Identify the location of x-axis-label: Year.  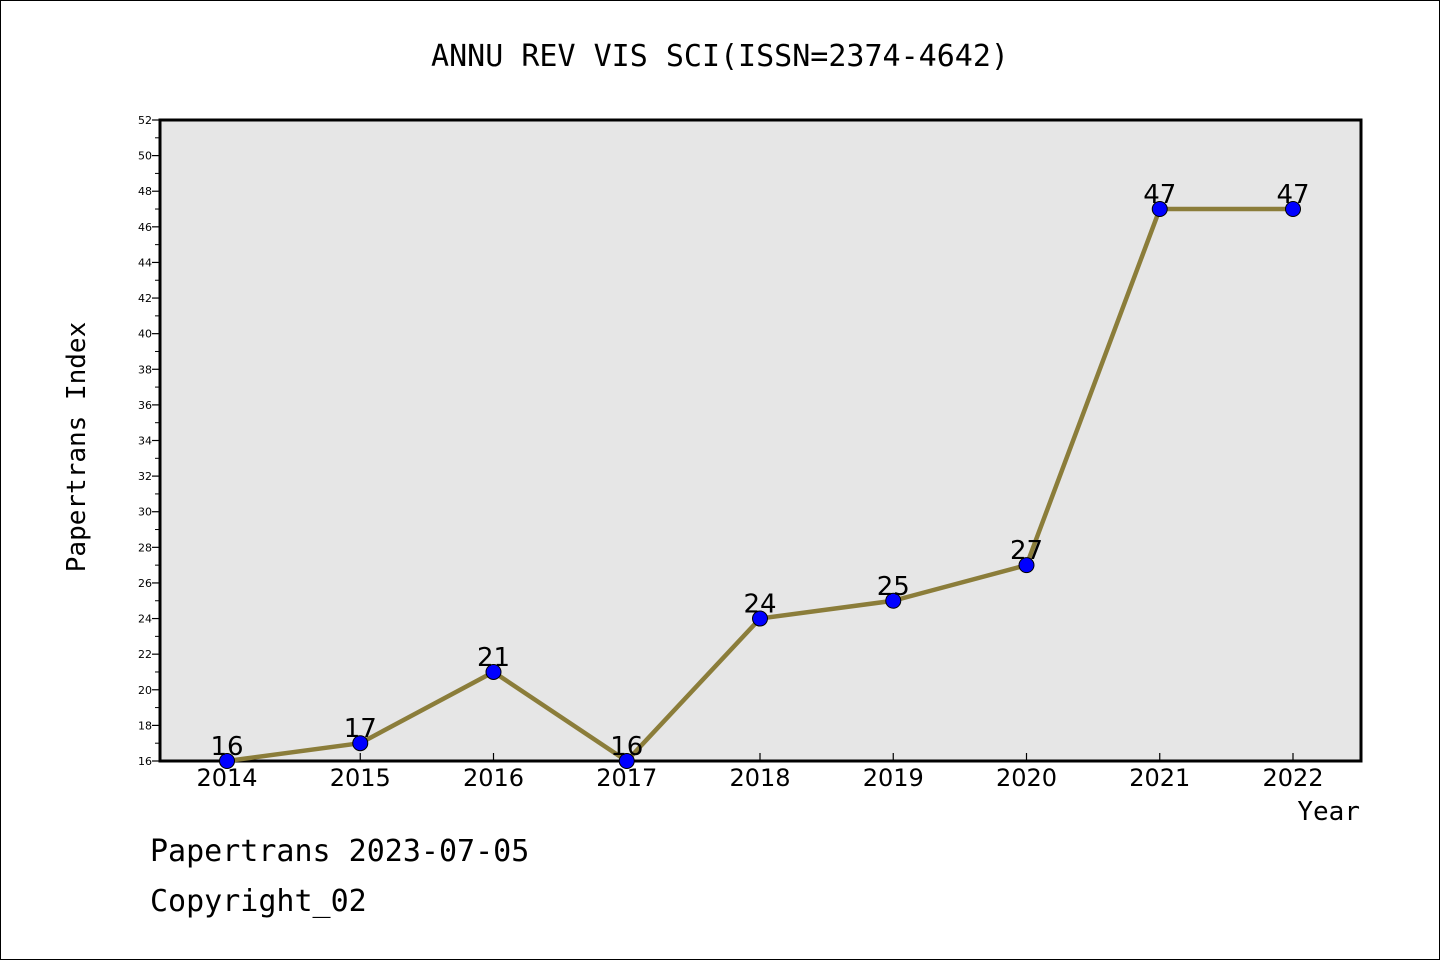
(1328, 812).